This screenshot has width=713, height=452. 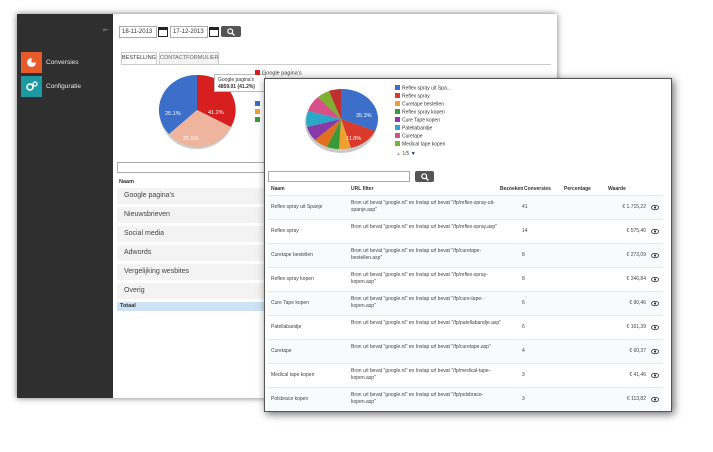 What do you see at coordinates (106, 30) in the screenshot?
I see `collapse-icon: ⇤` at bounding box center [106, 30].